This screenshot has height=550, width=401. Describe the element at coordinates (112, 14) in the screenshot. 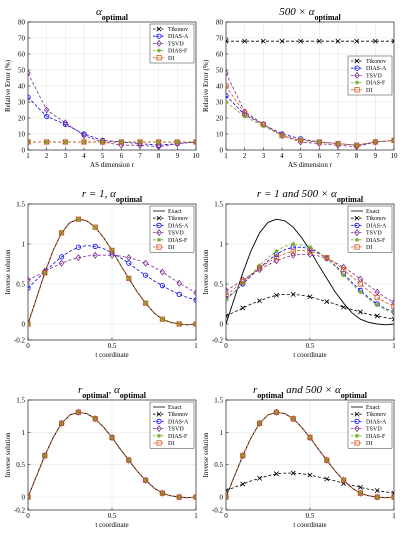

I see `chart-title: αoptimal` at that location.